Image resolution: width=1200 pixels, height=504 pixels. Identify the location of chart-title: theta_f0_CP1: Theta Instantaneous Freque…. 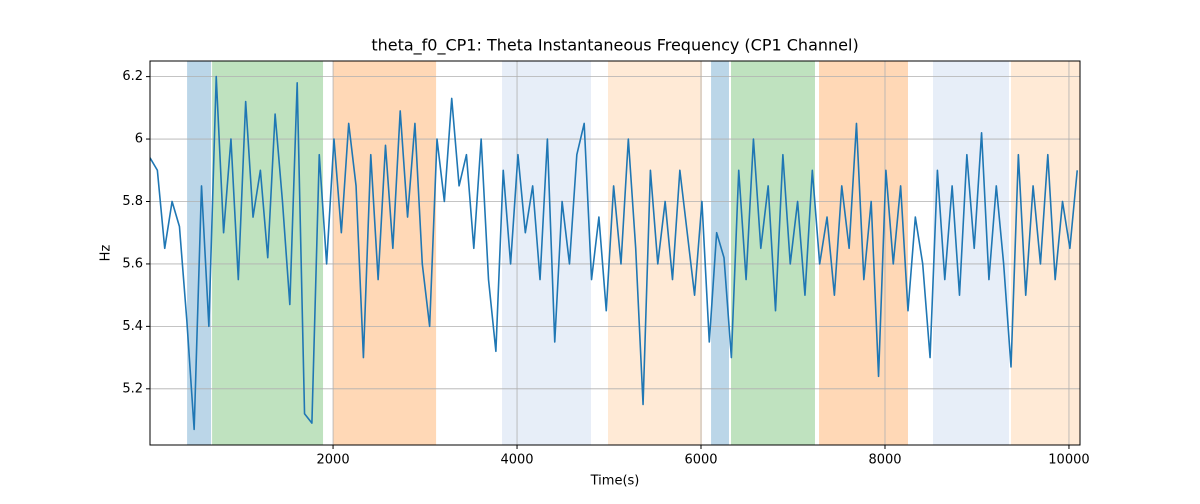
(614, 46).